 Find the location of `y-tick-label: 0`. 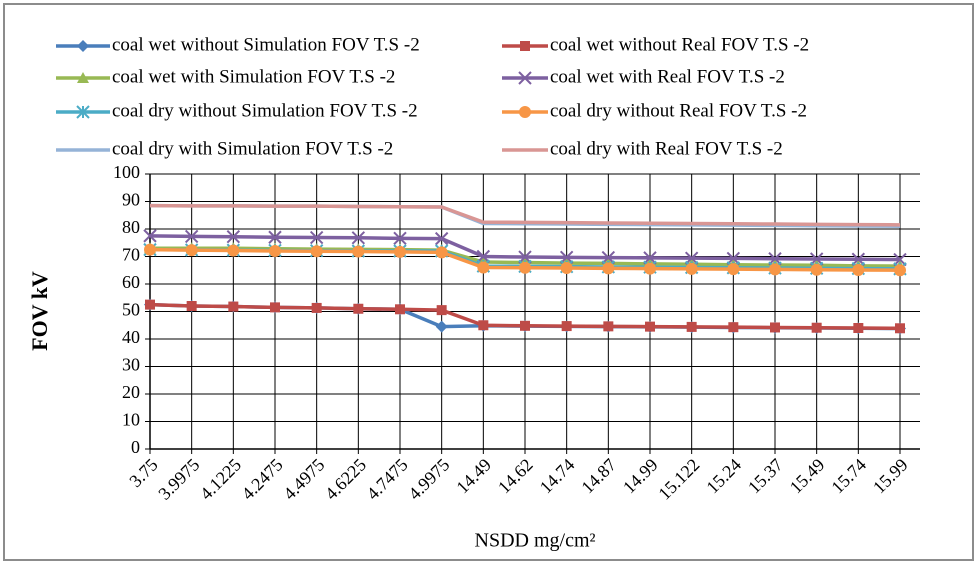

y-tick-label: 0 is located at coordinates (135, 447).